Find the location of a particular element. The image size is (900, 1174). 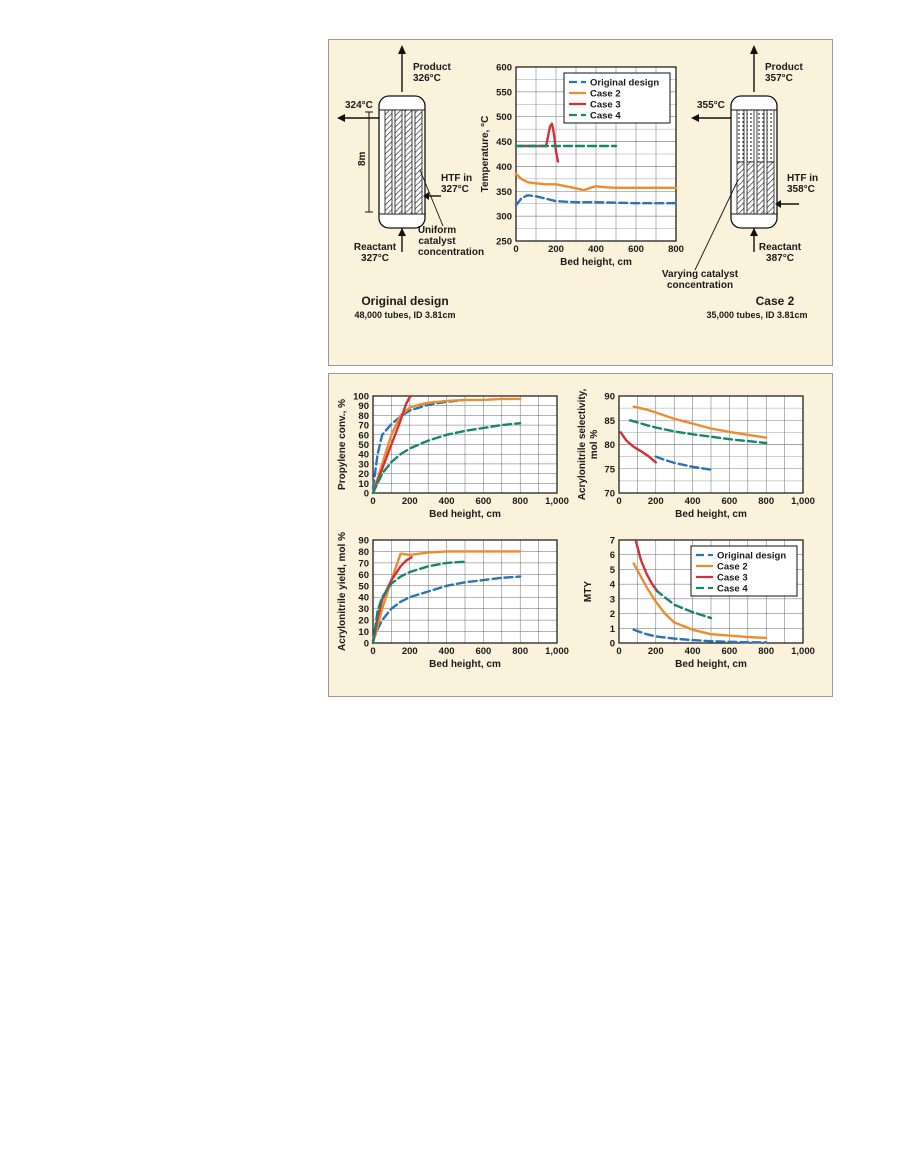

htf-label-right: HTF in is located at coordinates (802, 178).